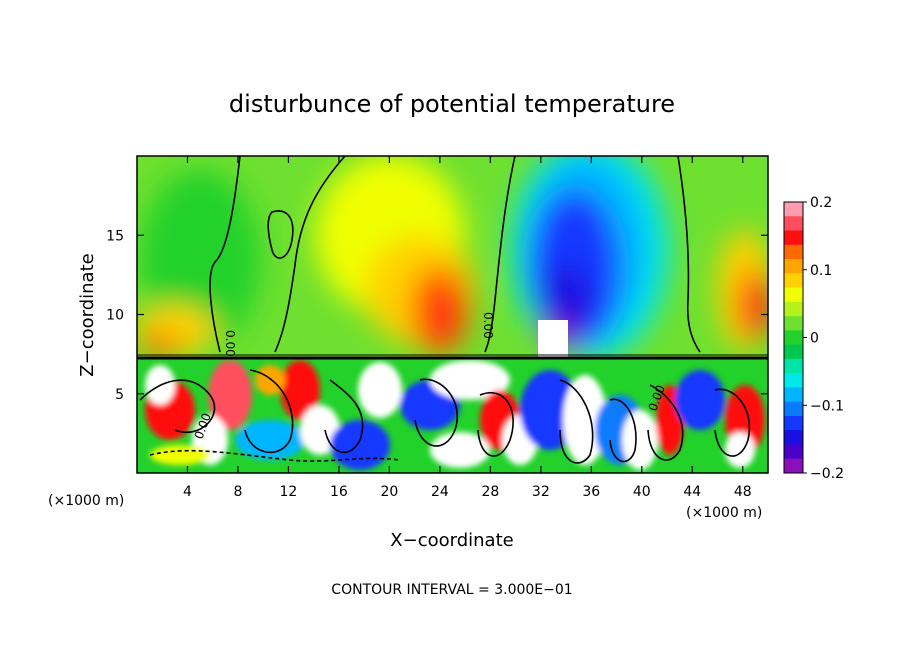  I want to click on x-tick-label: 48, so click(743, 492).